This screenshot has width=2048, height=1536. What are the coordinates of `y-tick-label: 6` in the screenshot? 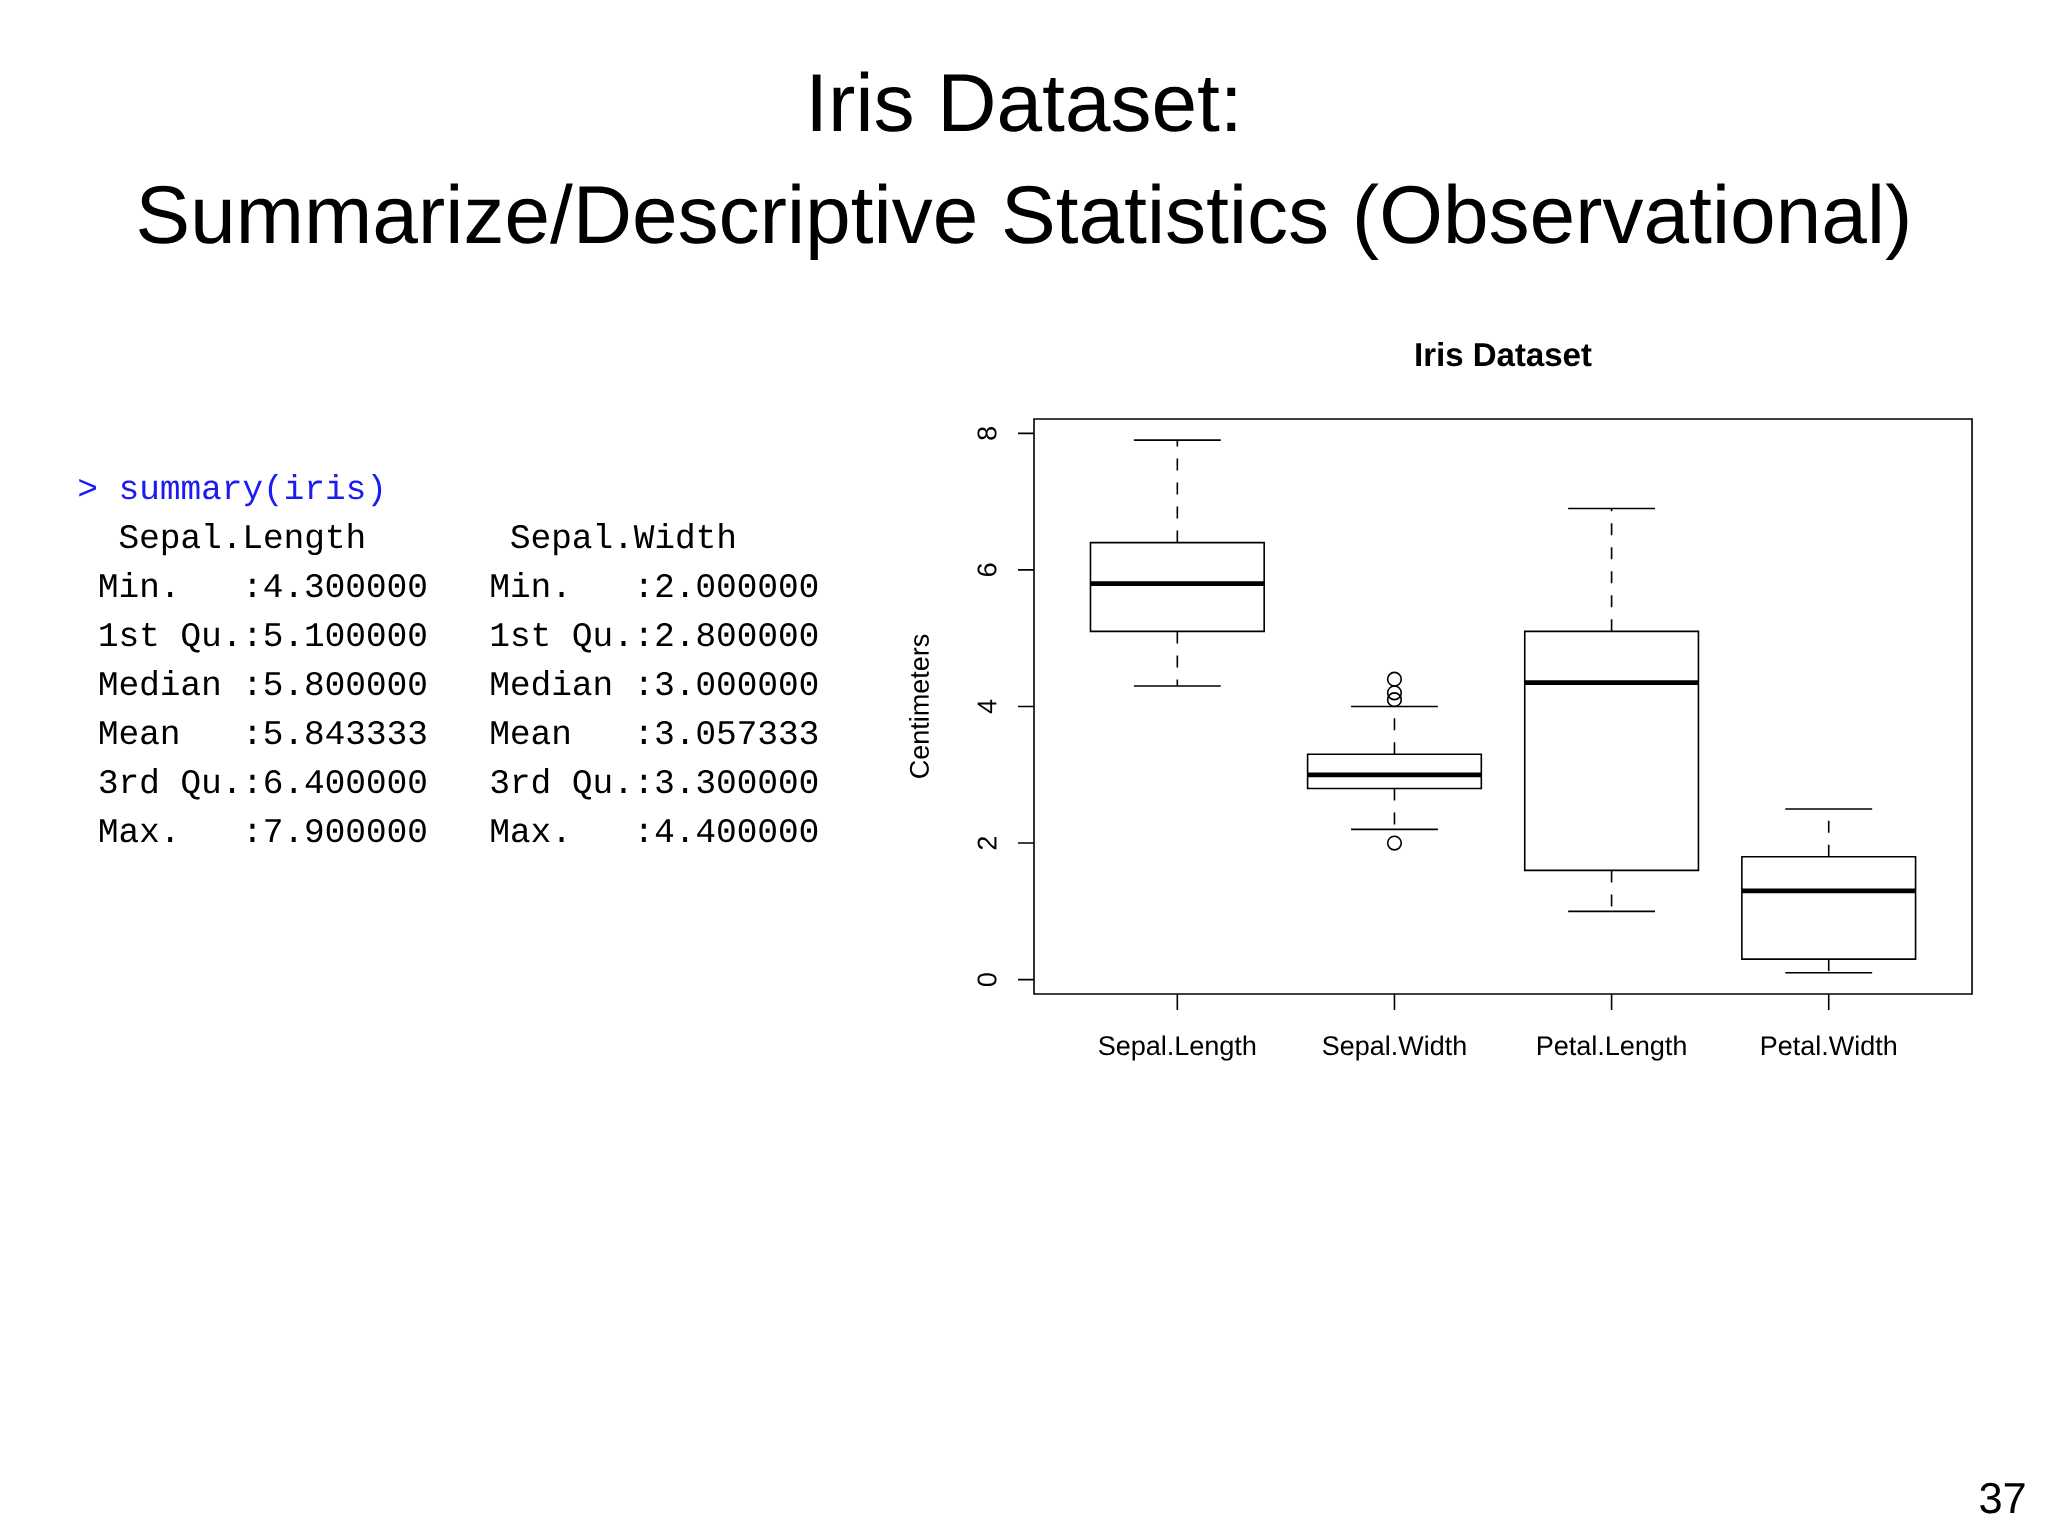 It's located at (987, 570).